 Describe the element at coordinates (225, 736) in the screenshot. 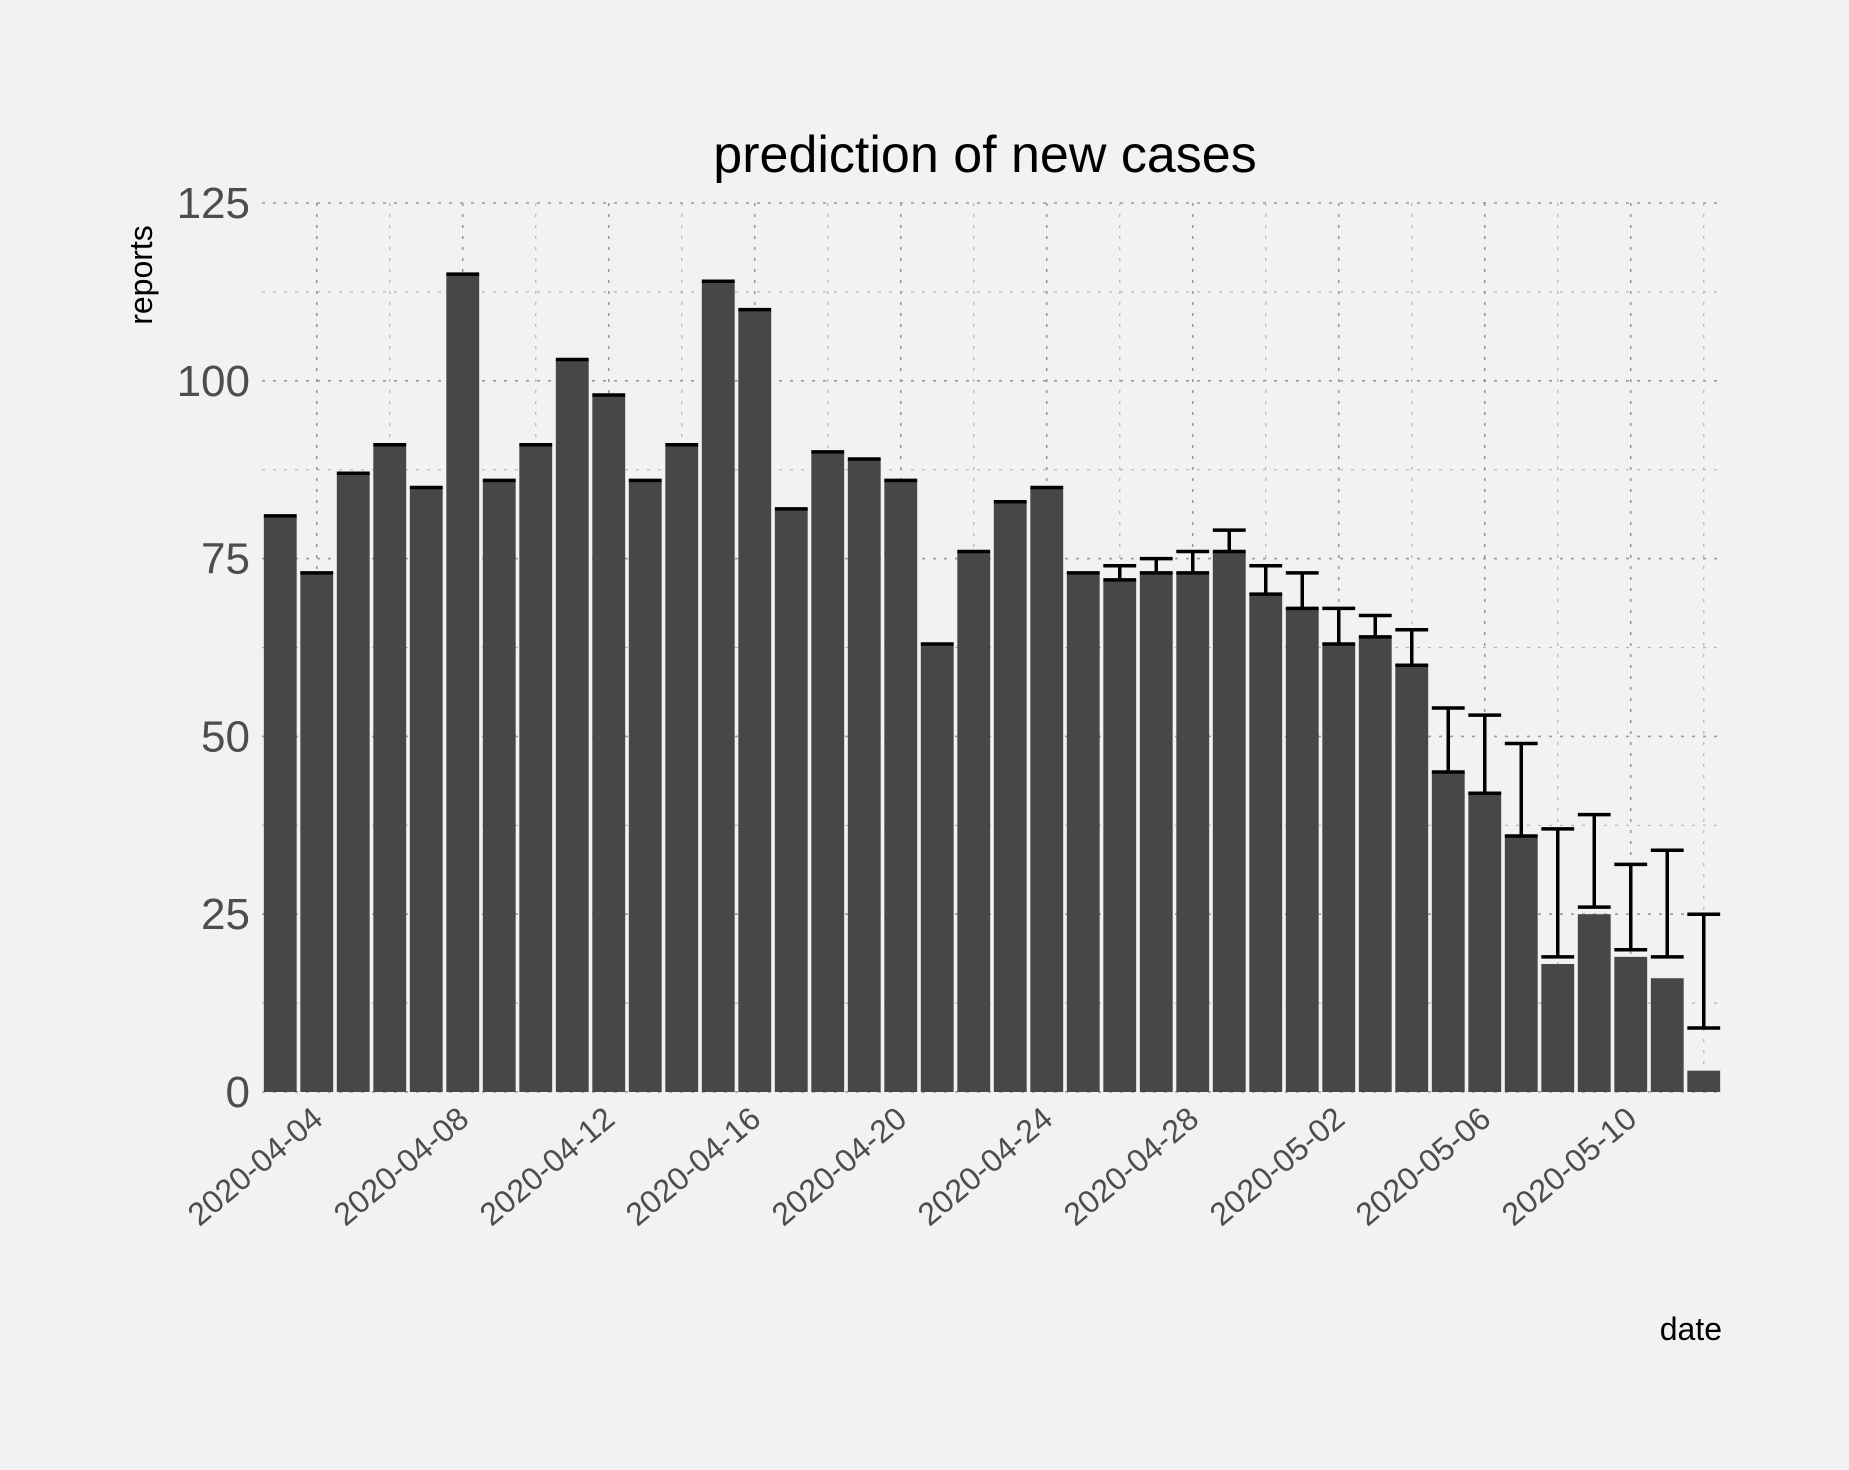

I see `y-tick-label: 50` at that location.